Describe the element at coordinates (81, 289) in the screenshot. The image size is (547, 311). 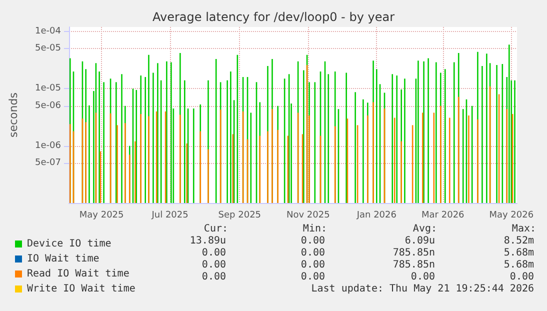
I see `legend-label: Write IO Wait time` at that location.